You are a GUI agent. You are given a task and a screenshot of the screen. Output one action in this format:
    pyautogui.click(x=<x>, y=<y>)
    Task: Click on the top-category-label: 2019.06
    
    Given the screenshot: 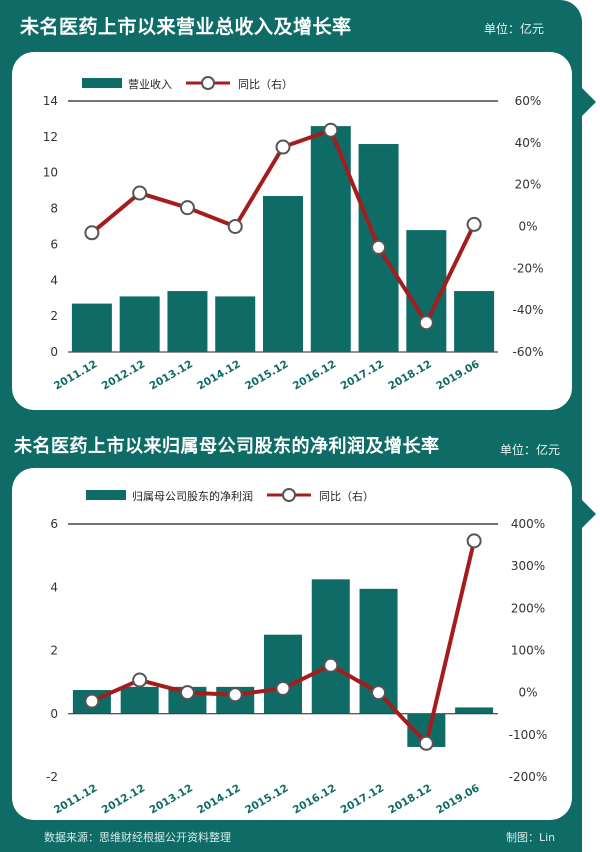 What is the action you would take?
    pyautogui.click(x=457, y=375)
    